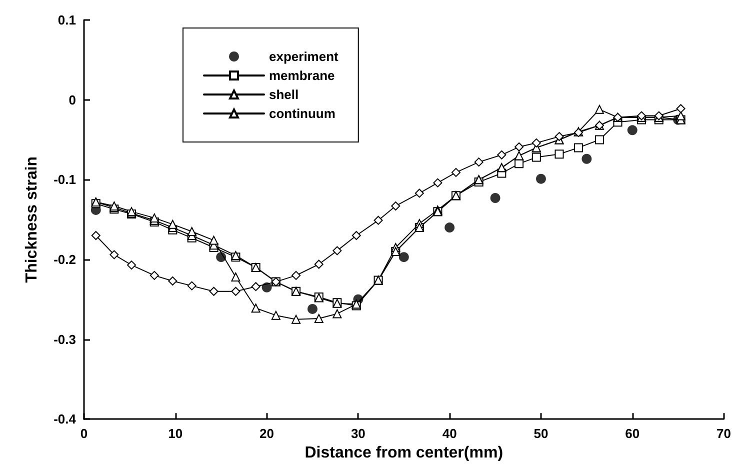  Describe the element at coordinates (72, 100) in the screenshot. I see `y-tick-label: 0` at that location.